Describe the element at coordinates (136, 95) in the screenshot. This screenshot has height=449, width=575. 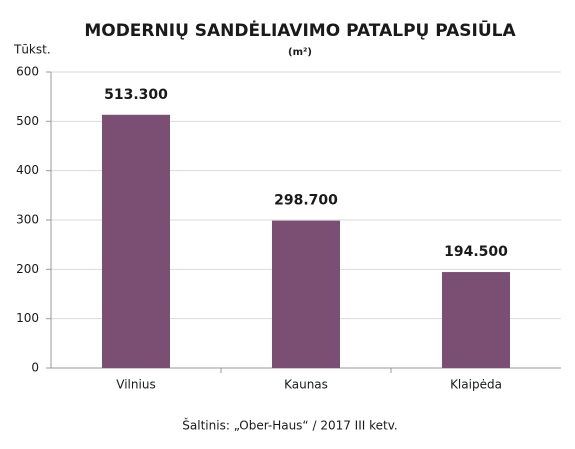
I see `value-label: 513.300` at that location.